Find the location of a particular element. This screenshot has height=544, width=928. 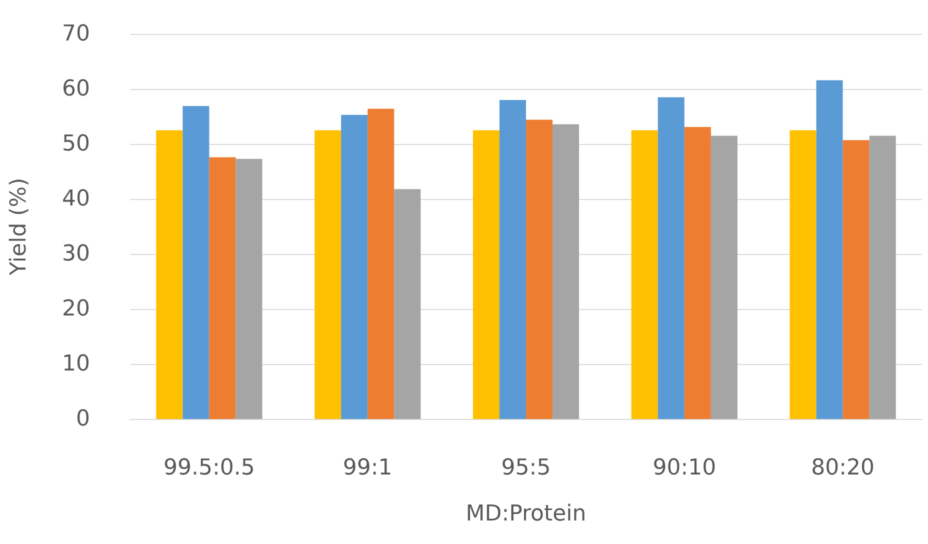

y-tick-label: 20 is located at coordinates (76, 309).